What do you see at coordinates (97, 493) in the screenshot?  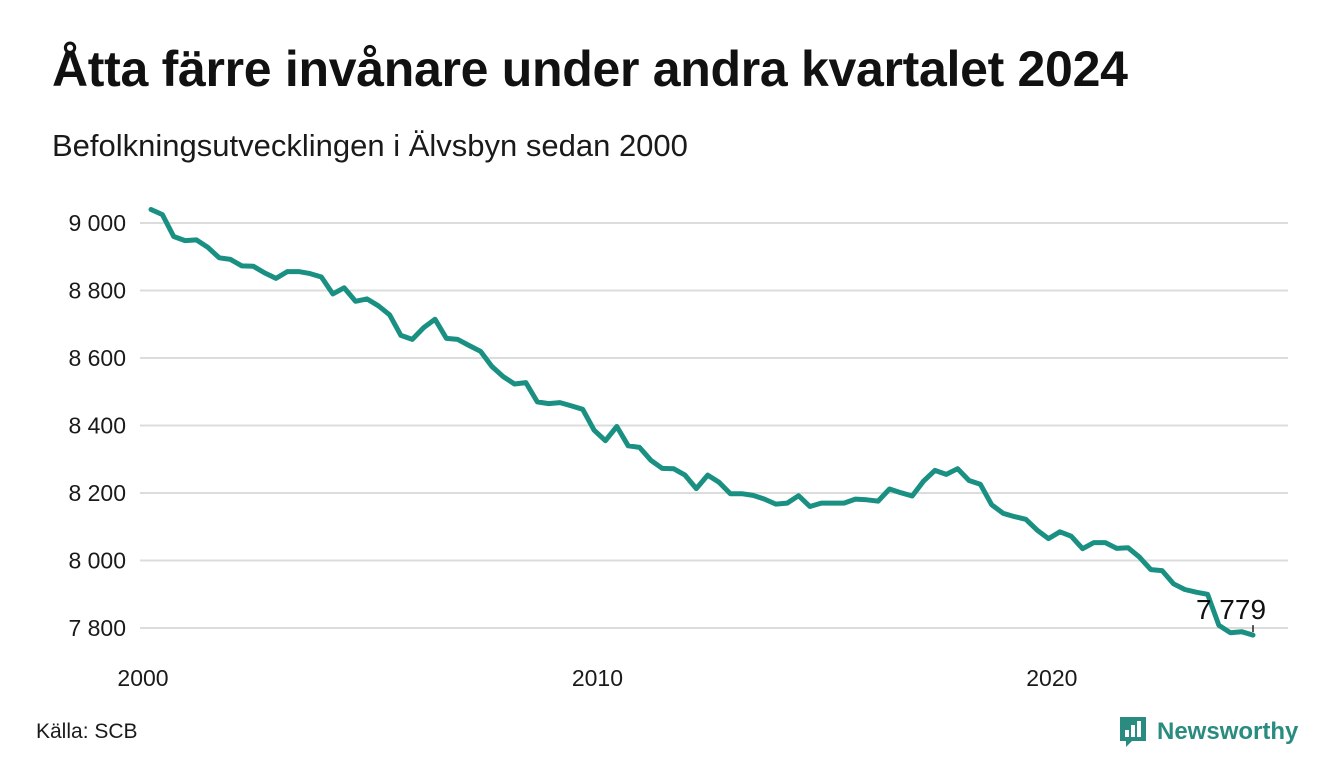 I see `y-tick-label: 8 200` at bounding box center [97, 493].